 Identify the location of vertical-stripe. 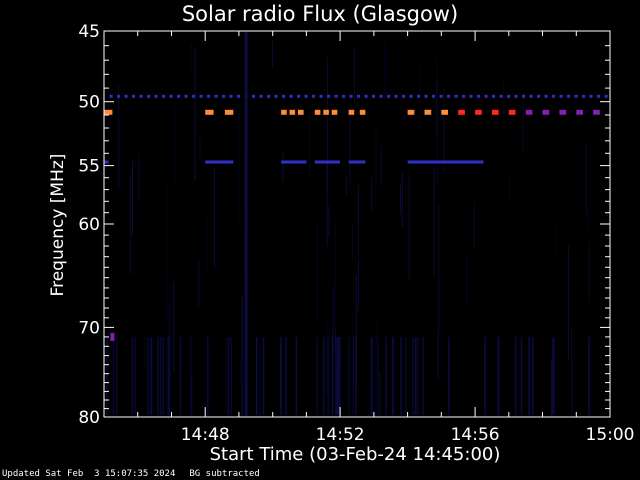
(246, 224).